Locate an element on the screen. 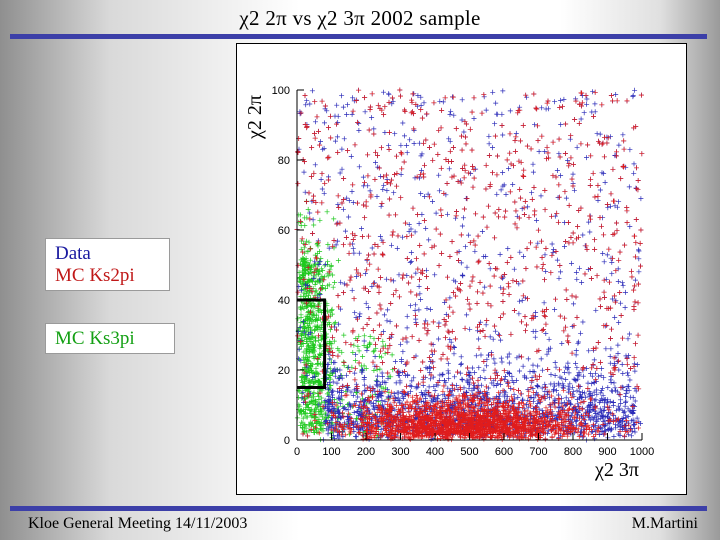 The height and width of the screenshot is (540, 720). x-tick-label: 0 is located at coordinates (297, 452).